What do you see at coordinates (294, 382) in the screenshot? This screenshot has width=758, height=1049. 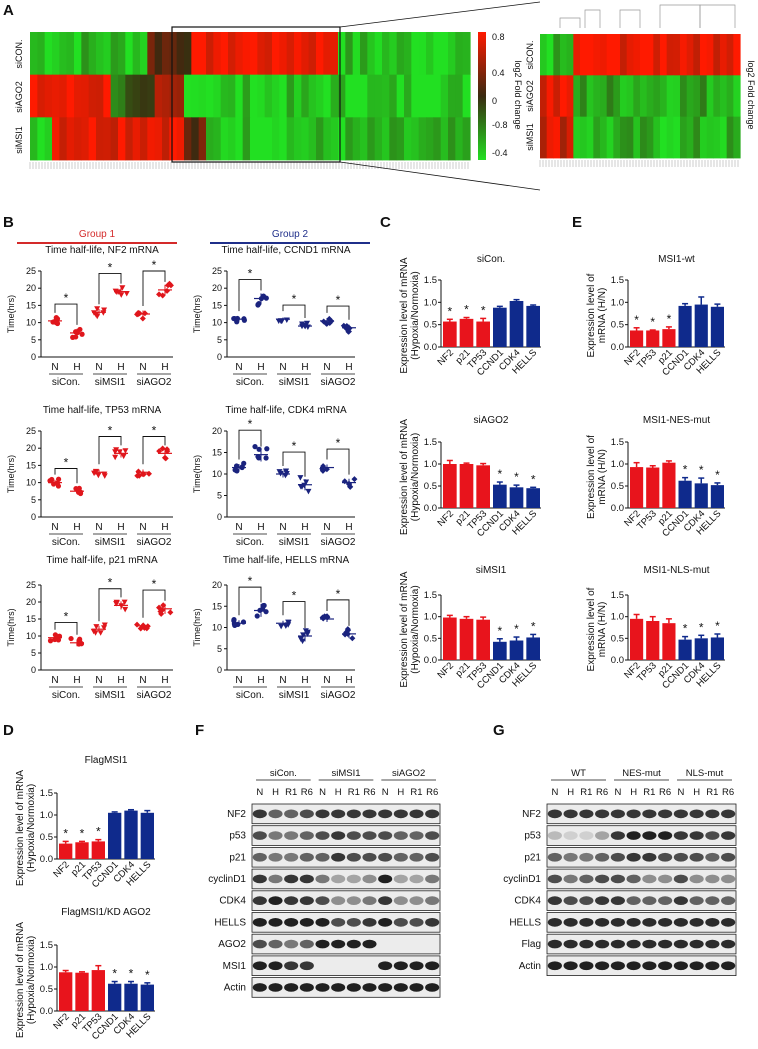 I see `x-group-label: siMSI1` at bounding box center [294, 382].